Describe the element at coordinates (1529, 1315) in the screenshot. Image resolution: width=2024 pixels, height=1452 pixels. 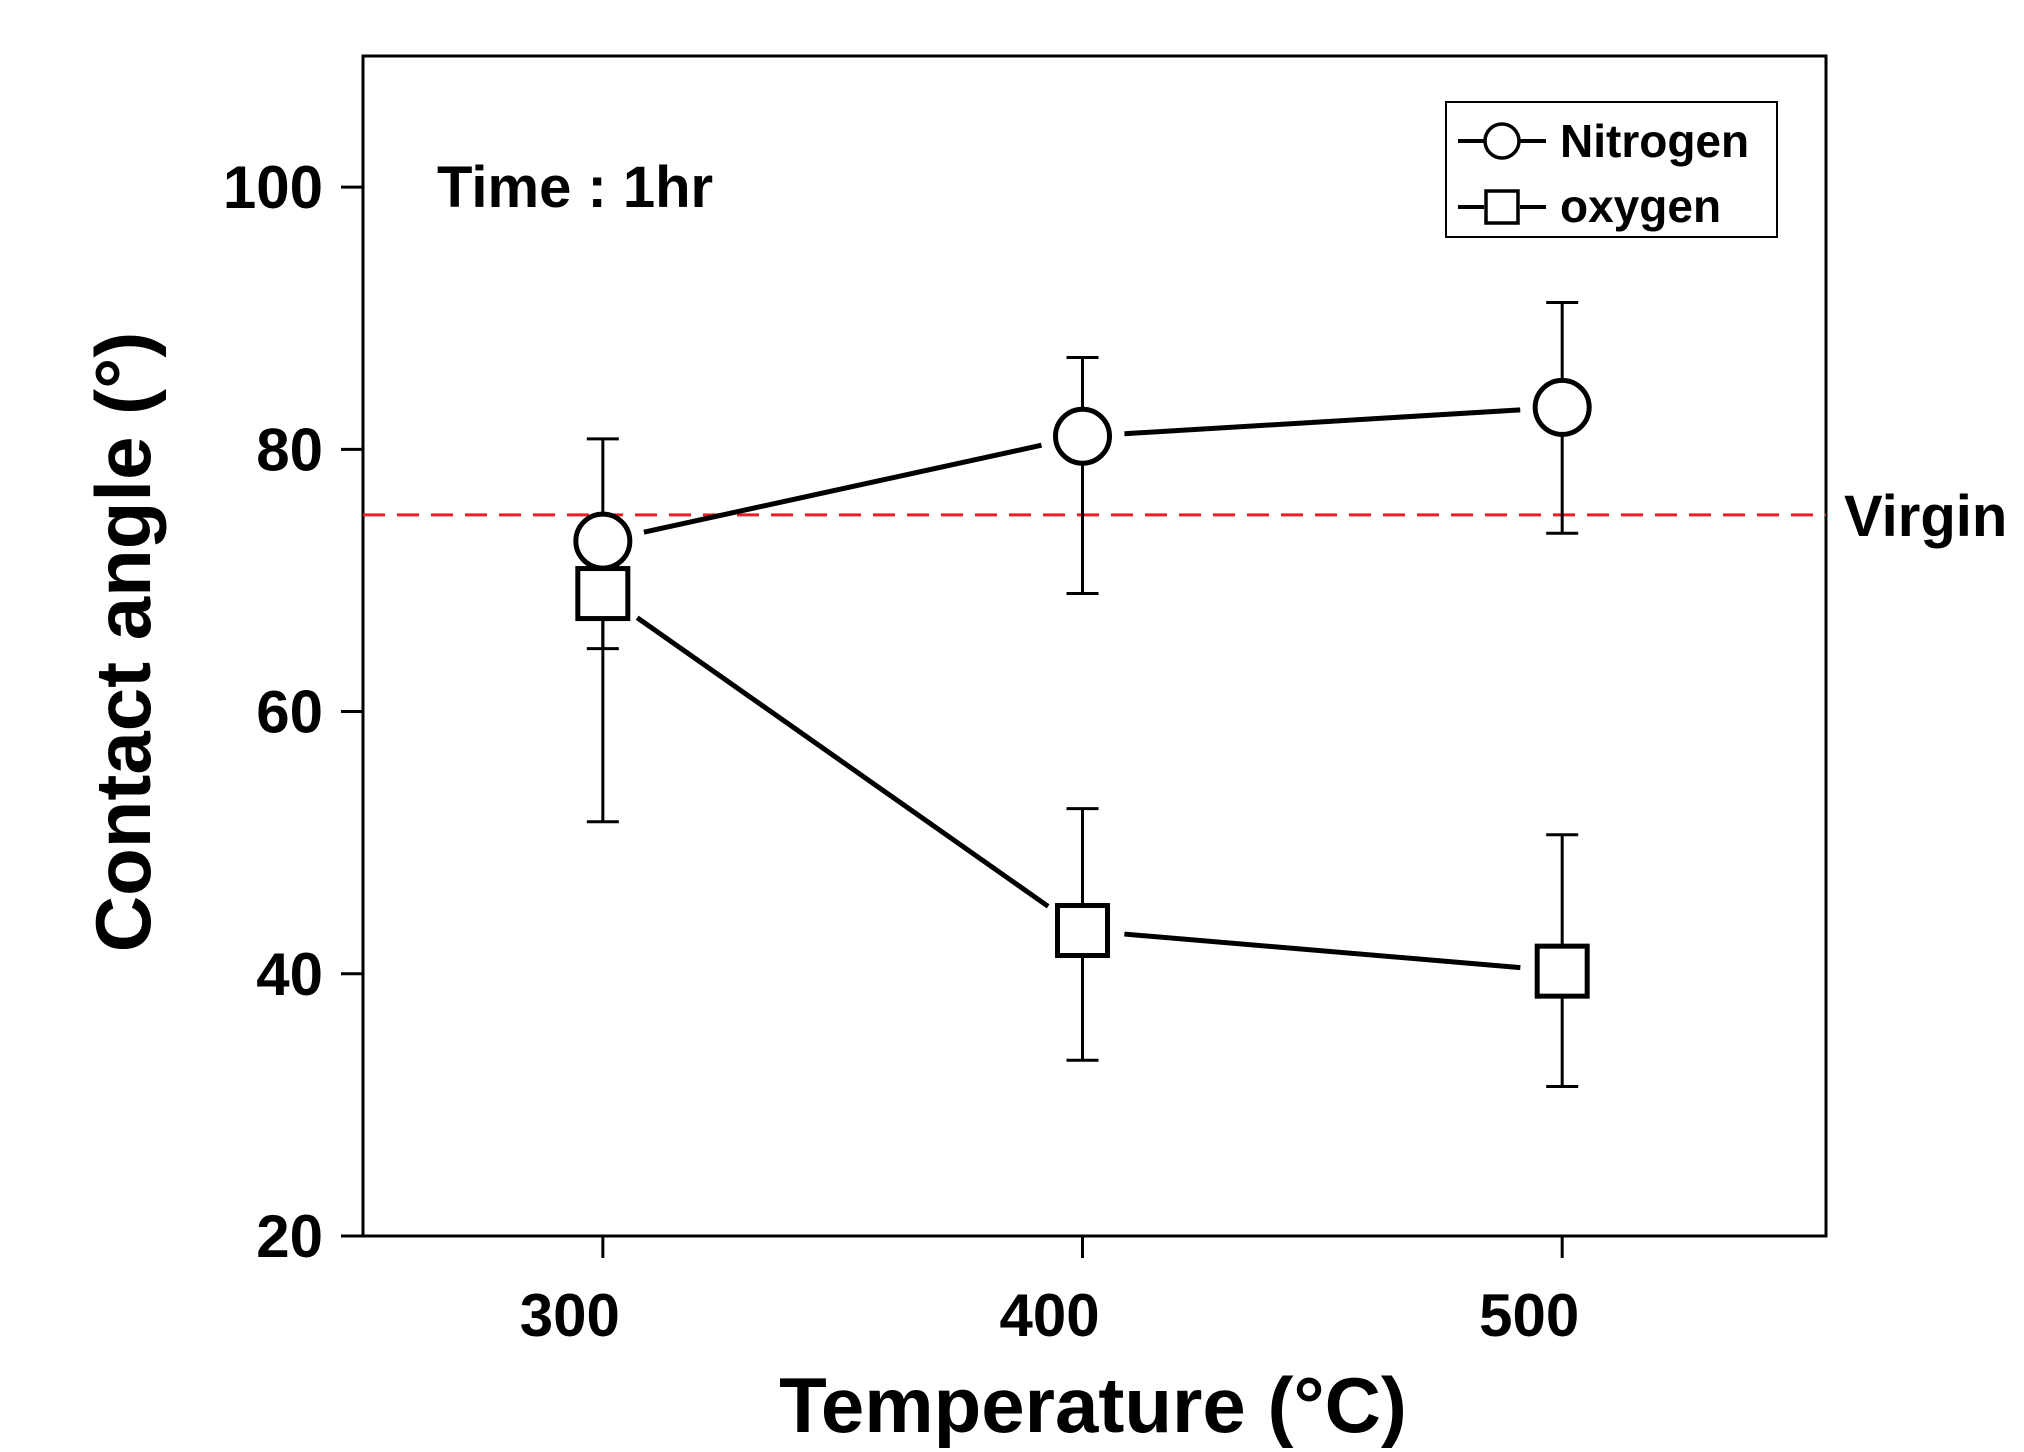
I see `x-tick-label-500: 500` at that location.